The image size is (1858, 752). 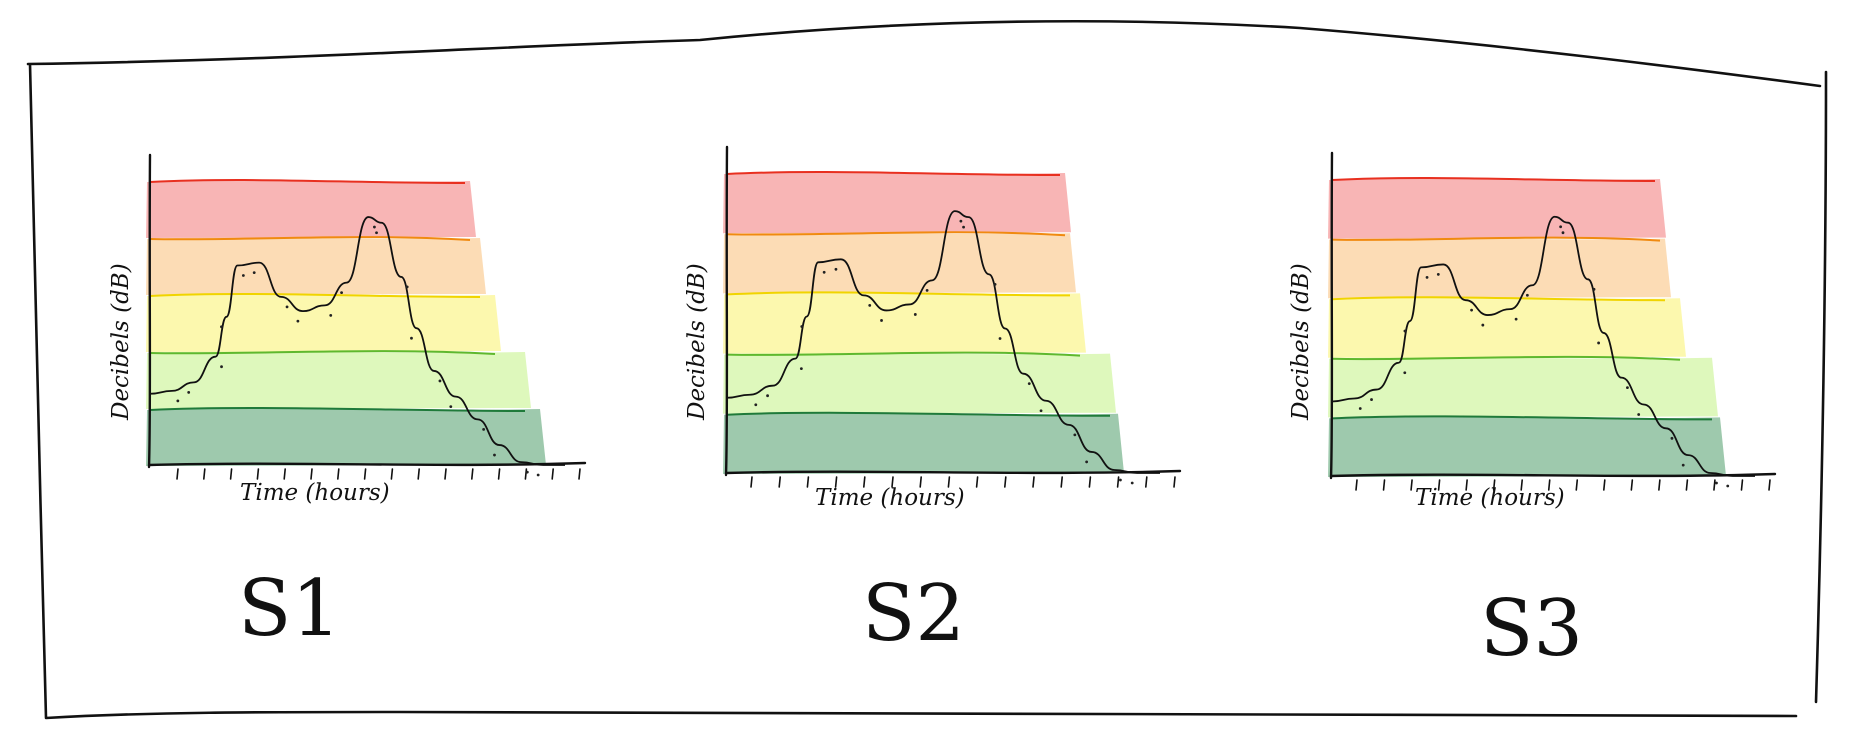 I want to click on chart-label: S3, so click(x=1531, y=629).